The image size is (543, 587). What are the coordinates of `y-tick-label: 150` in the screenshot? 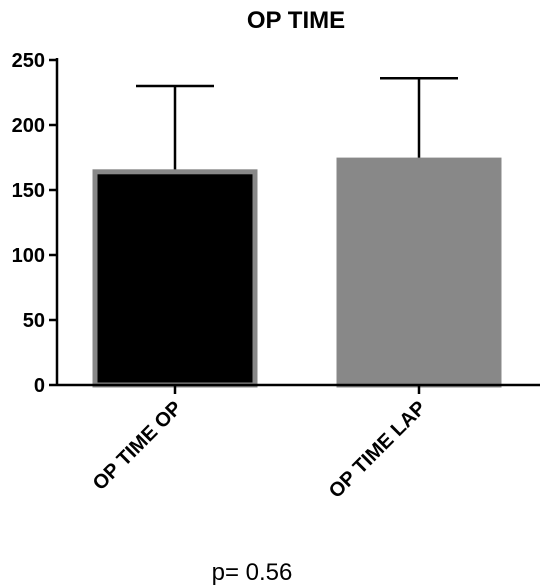 It's located at (28, 191).